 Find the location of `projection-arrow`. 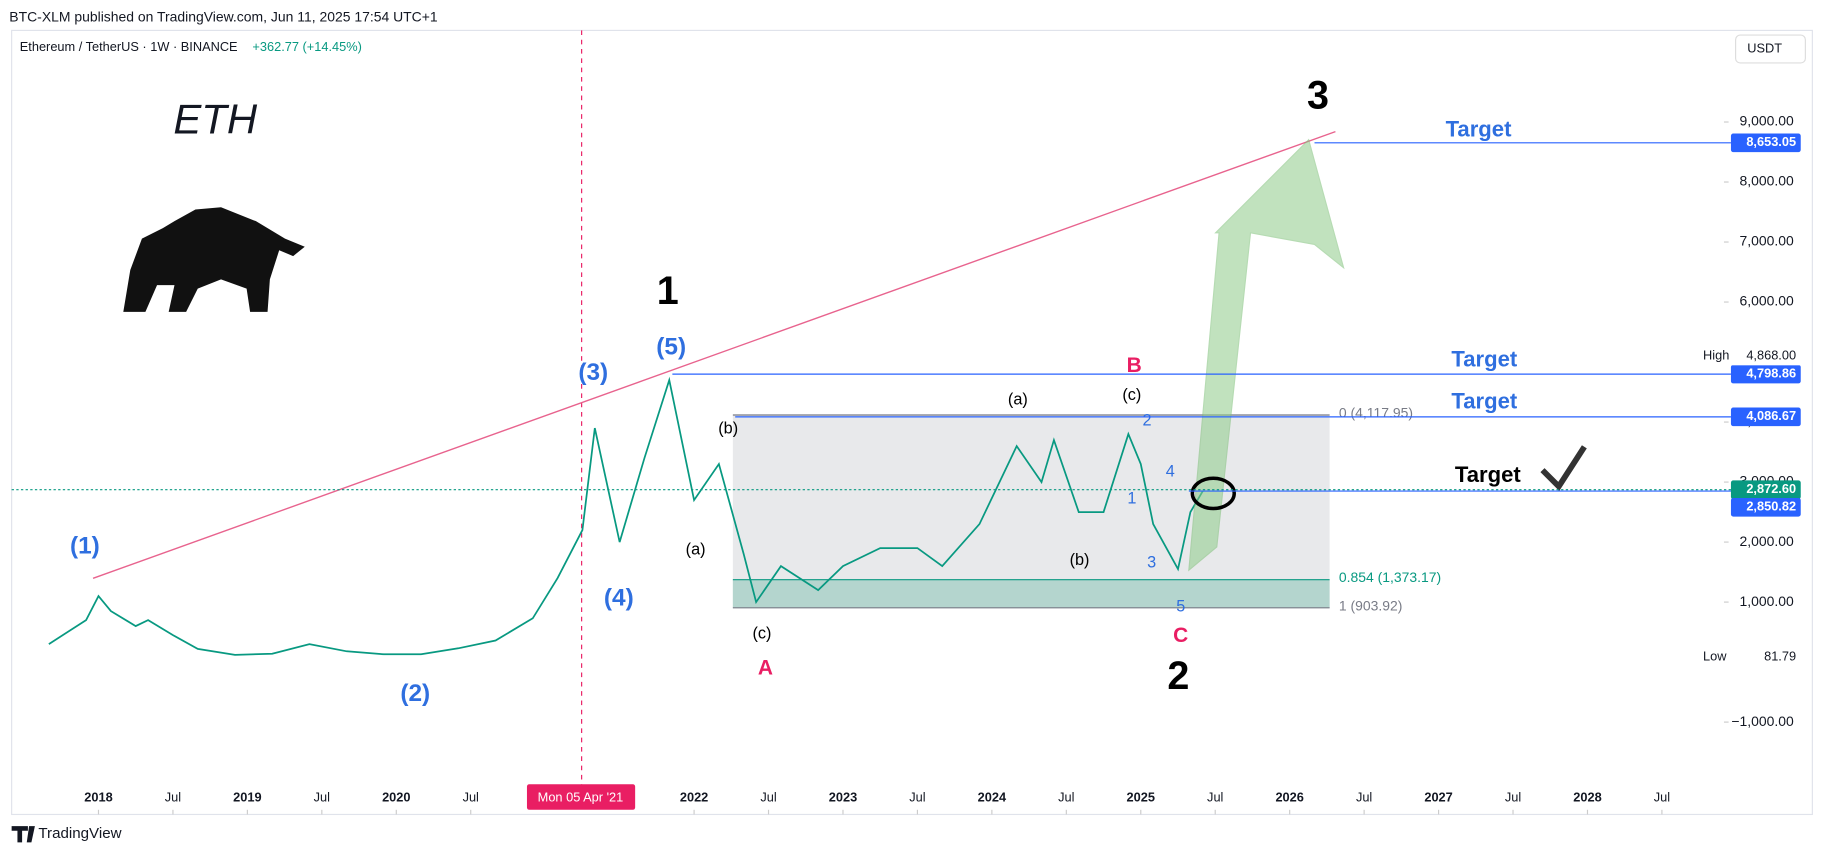

projection-arrow is located at coordinates (1266, 355).